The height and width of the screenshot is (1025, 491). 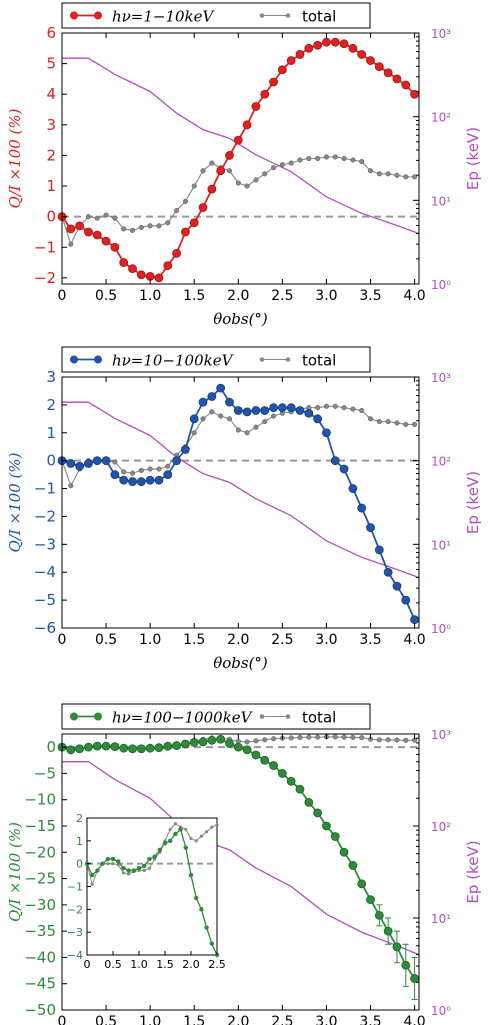 I want to click on legend-total-label: total, so click(x=319, y=718).